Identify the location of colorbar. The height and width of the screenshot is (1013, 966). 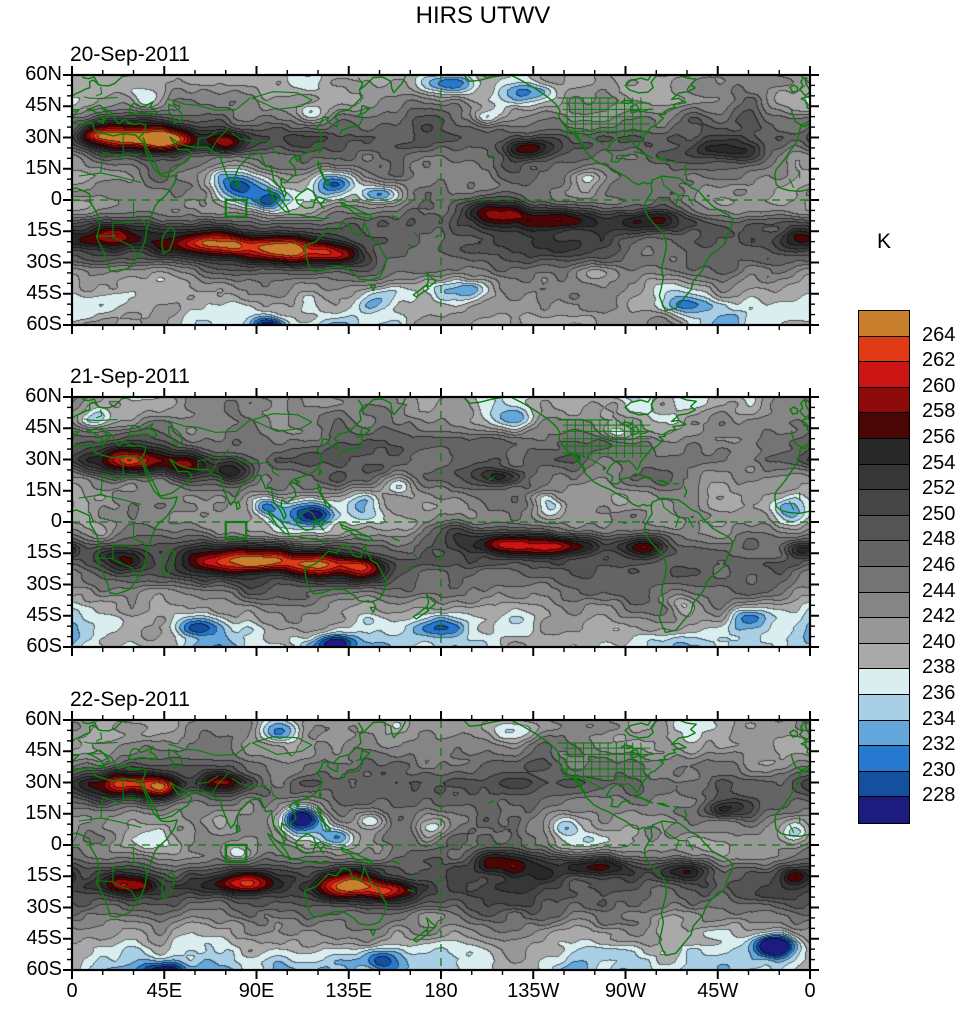
(884, 567).